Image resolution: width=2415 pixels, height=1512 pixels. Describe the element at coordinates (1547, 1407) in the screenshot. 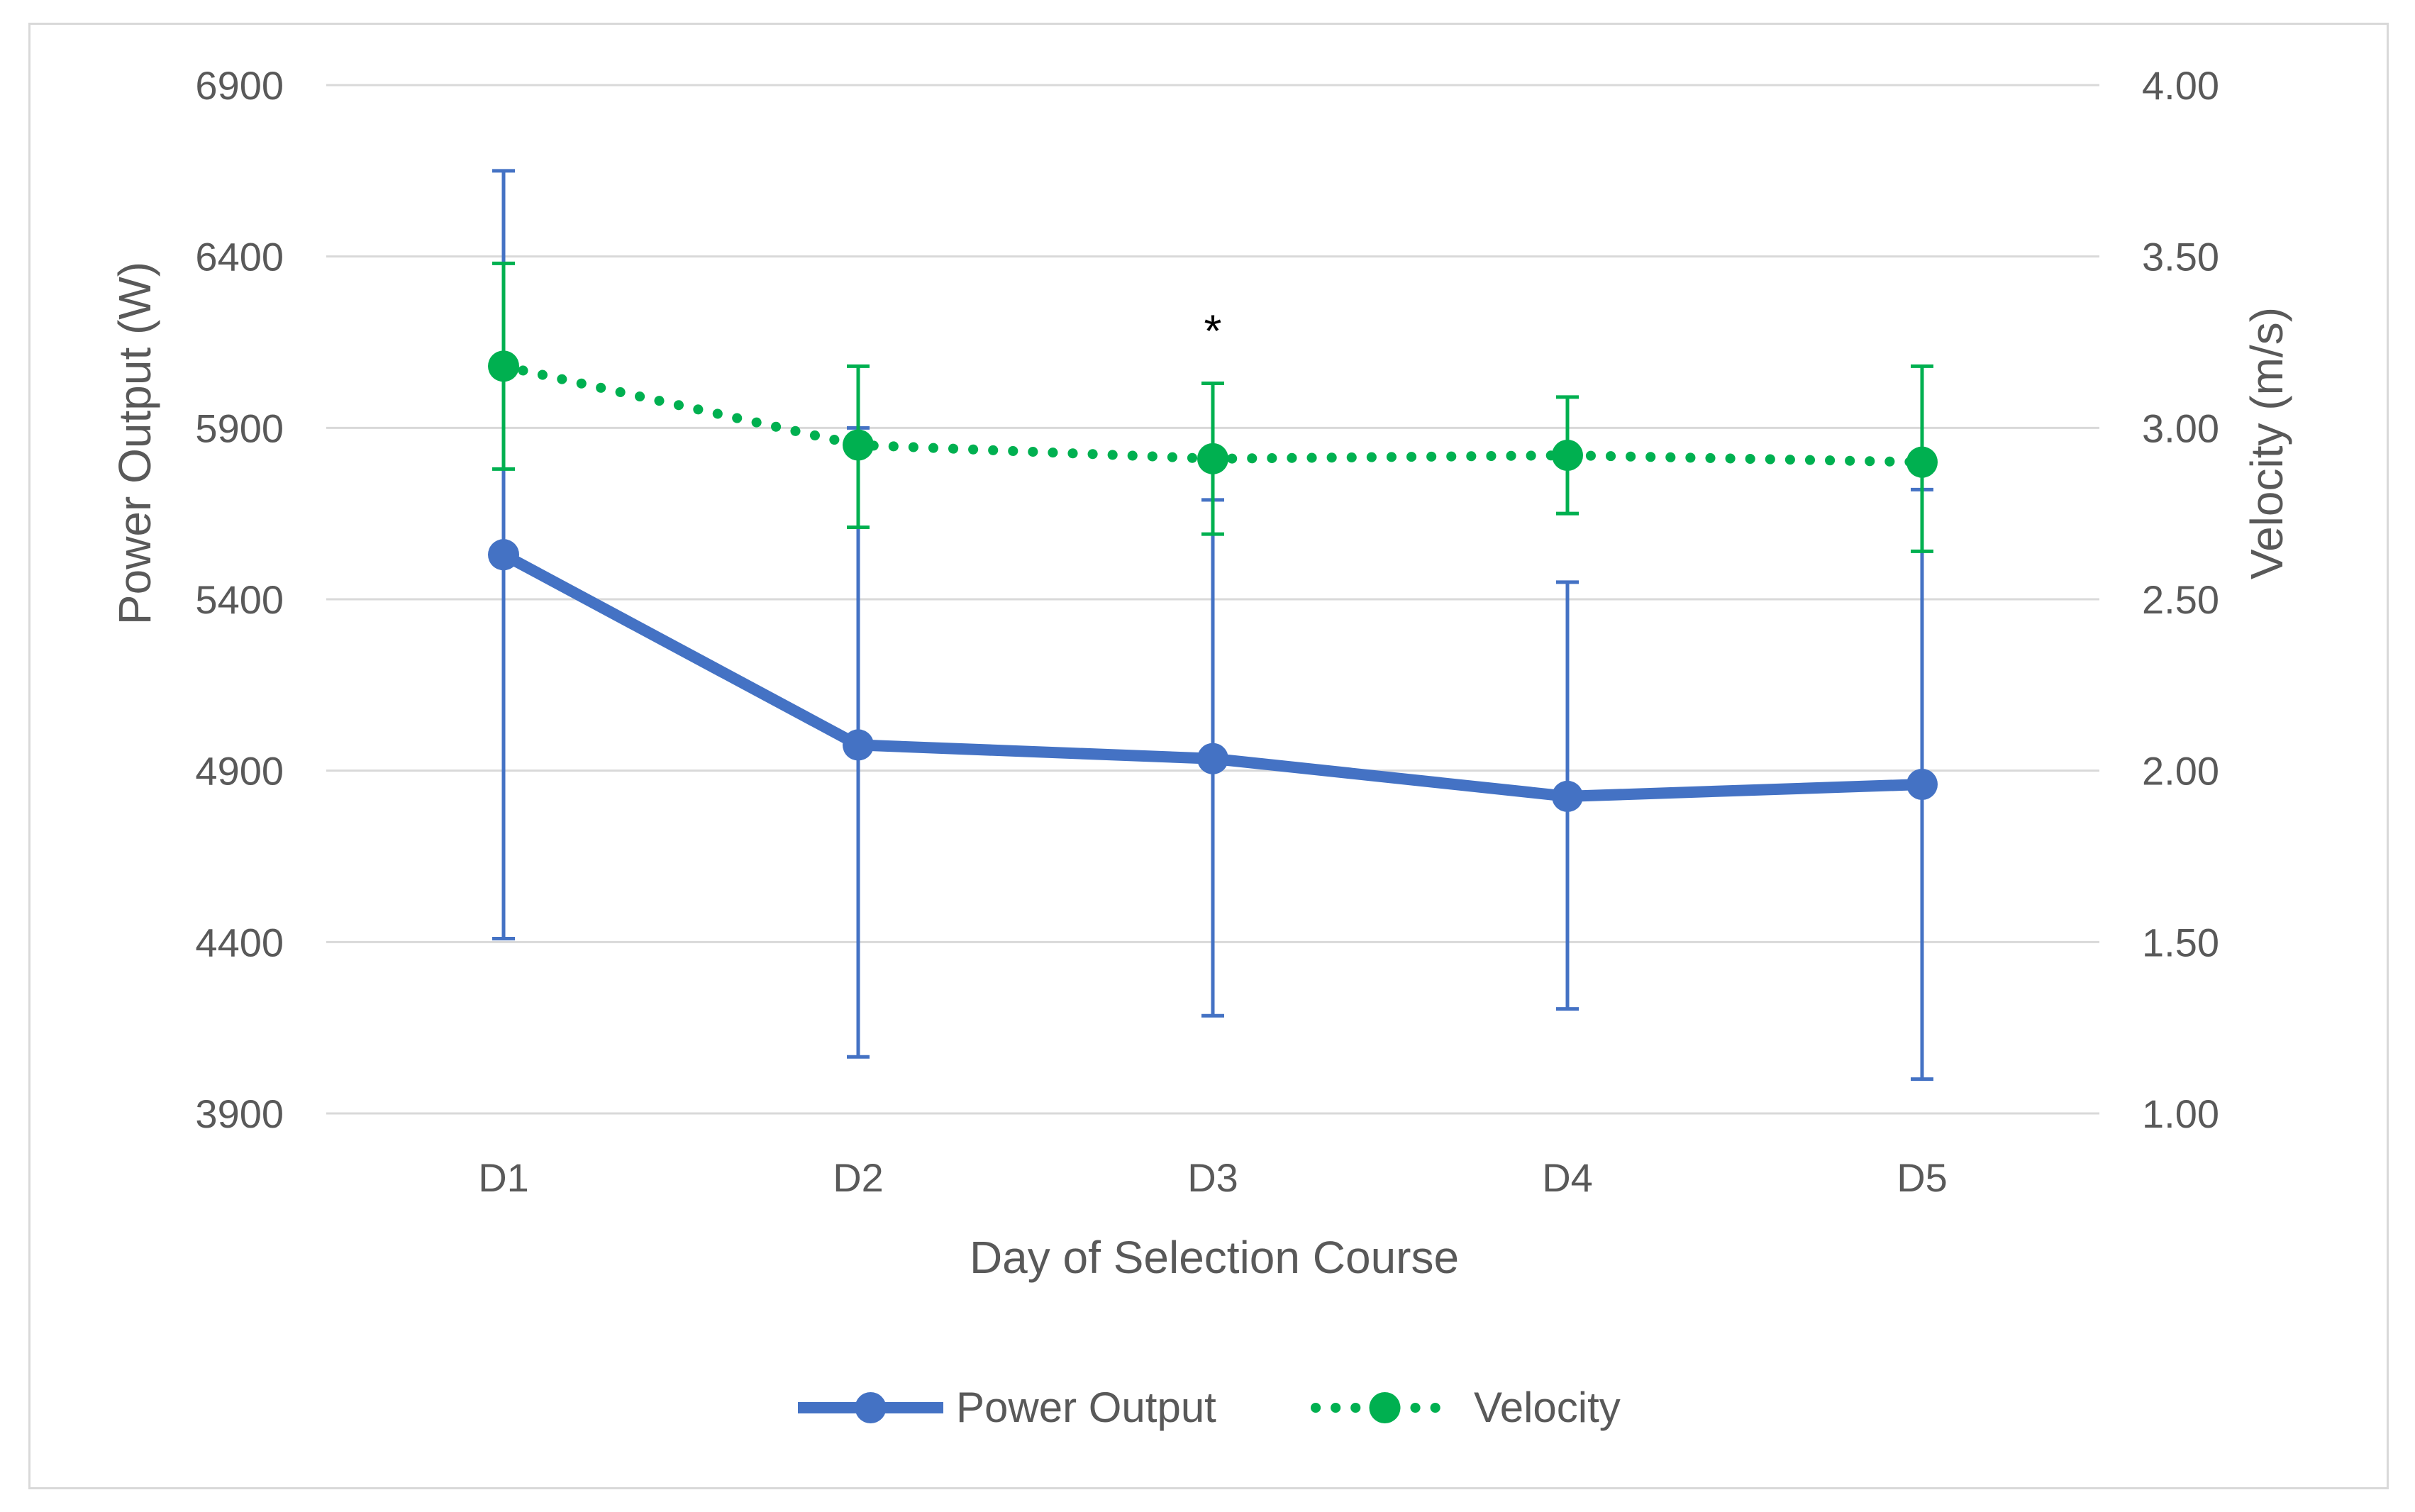

I see `legend-label: Velocity` at that location.